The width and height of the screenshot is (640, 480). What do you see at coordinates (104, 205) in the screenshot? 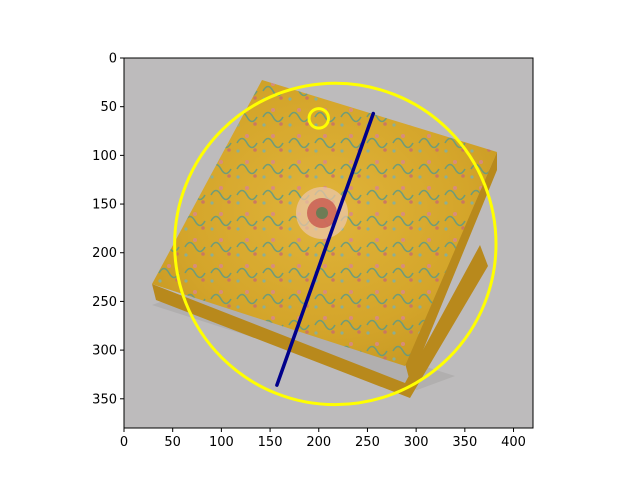
I see `y-tick-label: 150` at bounding box center [104, 205].